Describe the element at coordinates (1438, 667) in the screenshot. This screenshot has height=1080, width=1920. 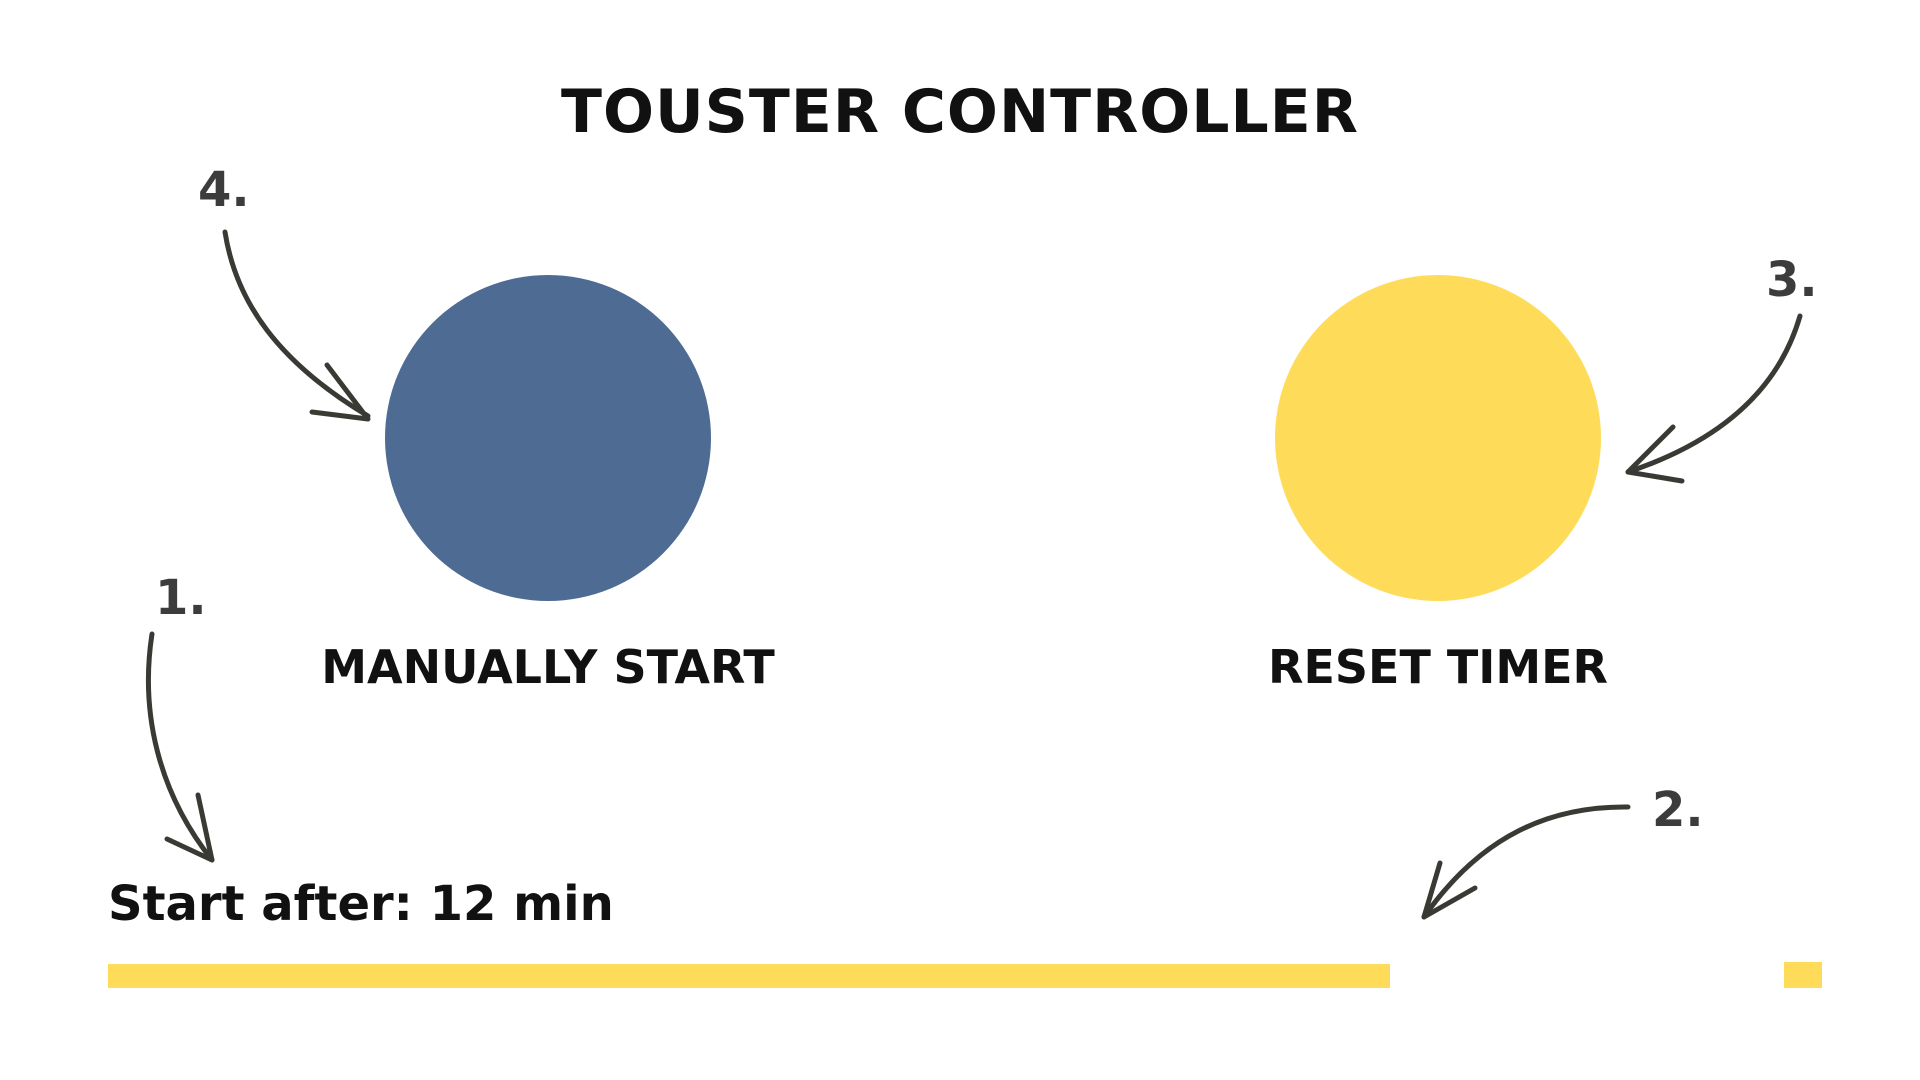
I see `reset-timer-label: RESET TIMER` at that location.